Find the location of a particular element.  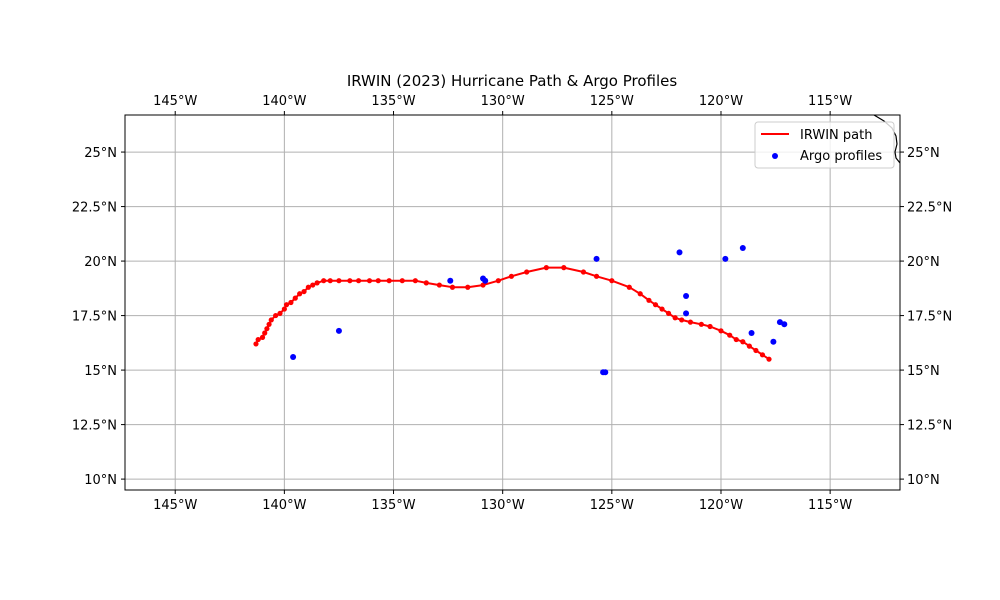

legend: IRWIN path Argo profiles is located at coordinates (824, 145).